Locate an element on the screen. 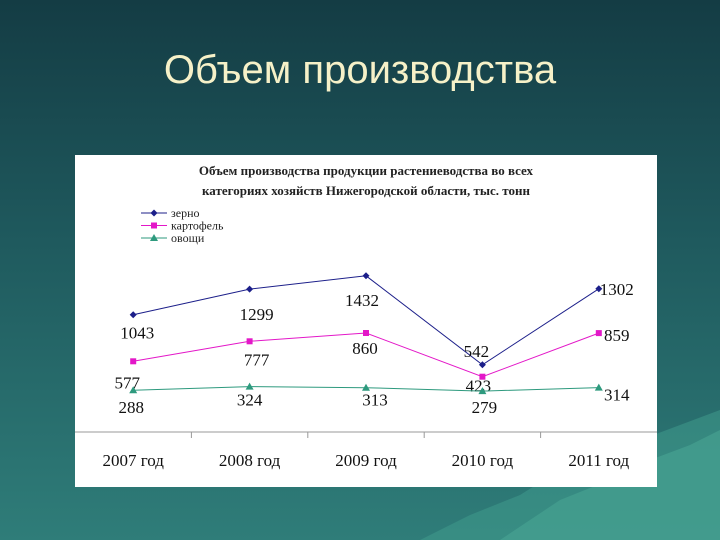 Image resolution: width=720 pixels, height=540 pixels. x-tick-label: 2010 год is located at coordinates (483, 460).